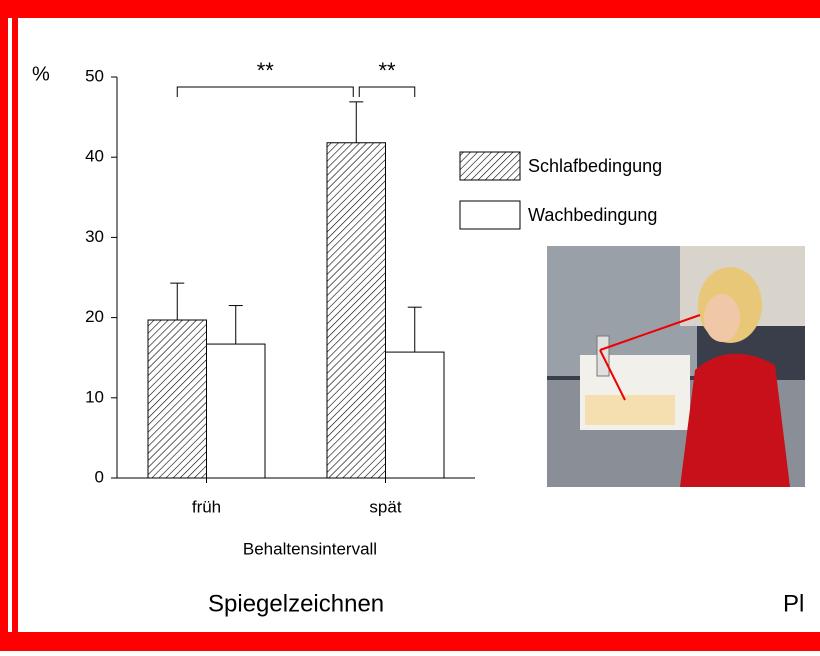 The height and width of the screenshot is (656, 820). I want to click on x-tick-label: früh, so click(206, 506).